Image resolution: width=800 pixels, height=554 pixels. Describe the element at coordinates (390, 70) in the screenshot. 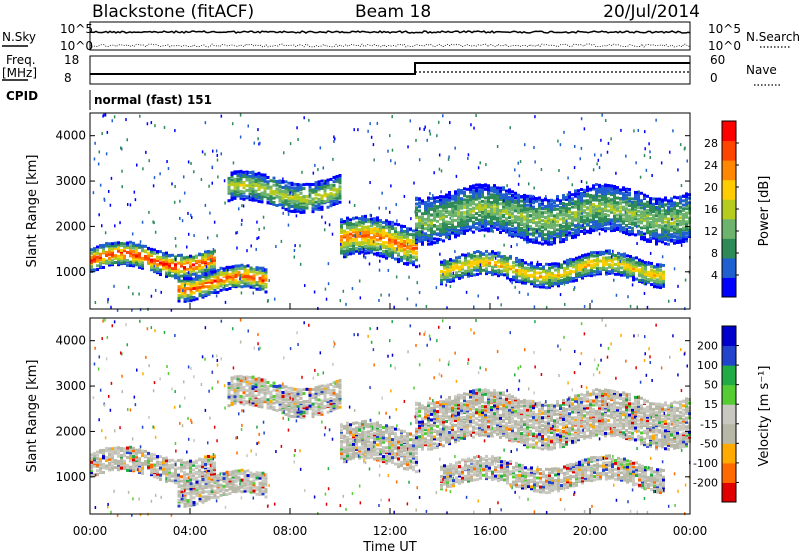

I see `freq-panel-frame` at that location.